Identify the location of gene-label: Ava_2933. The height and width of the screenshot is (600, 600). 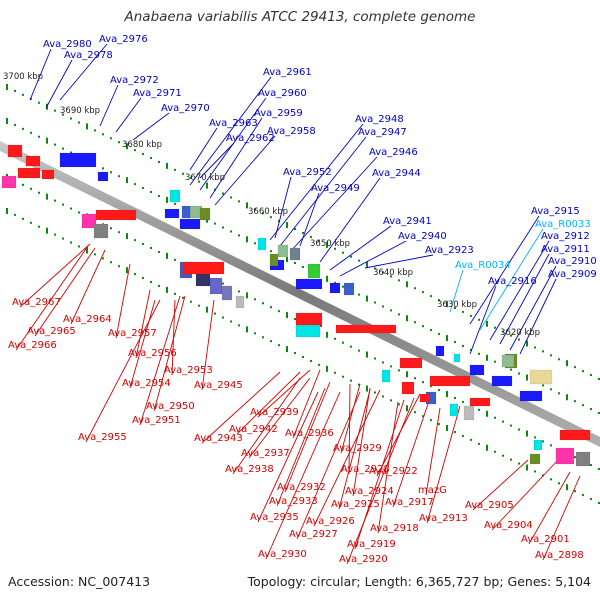
(293, 501).